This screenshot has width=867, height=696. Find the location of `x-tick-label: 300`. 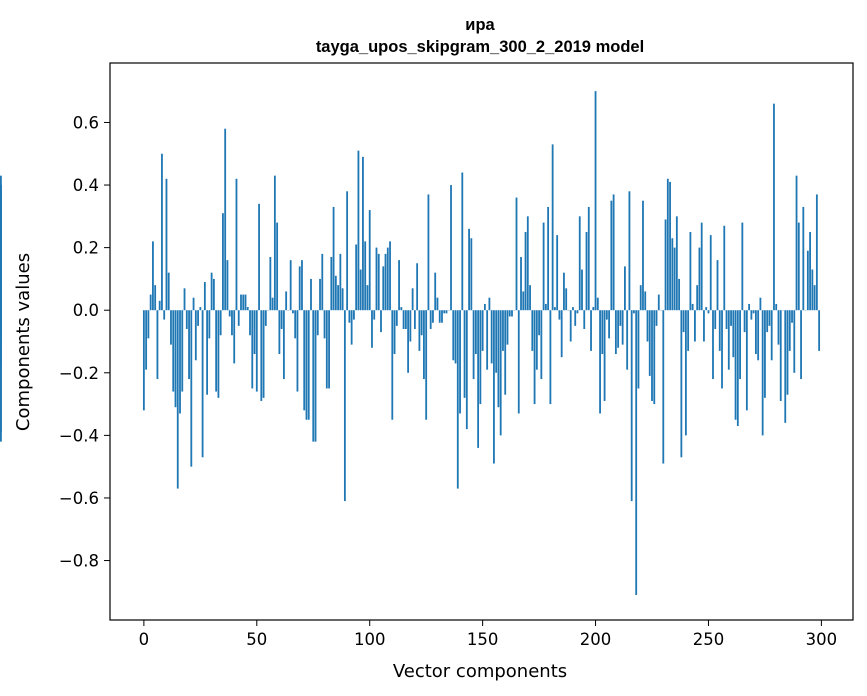

x-tick-label: 300 is located at coordinates (822, 639).